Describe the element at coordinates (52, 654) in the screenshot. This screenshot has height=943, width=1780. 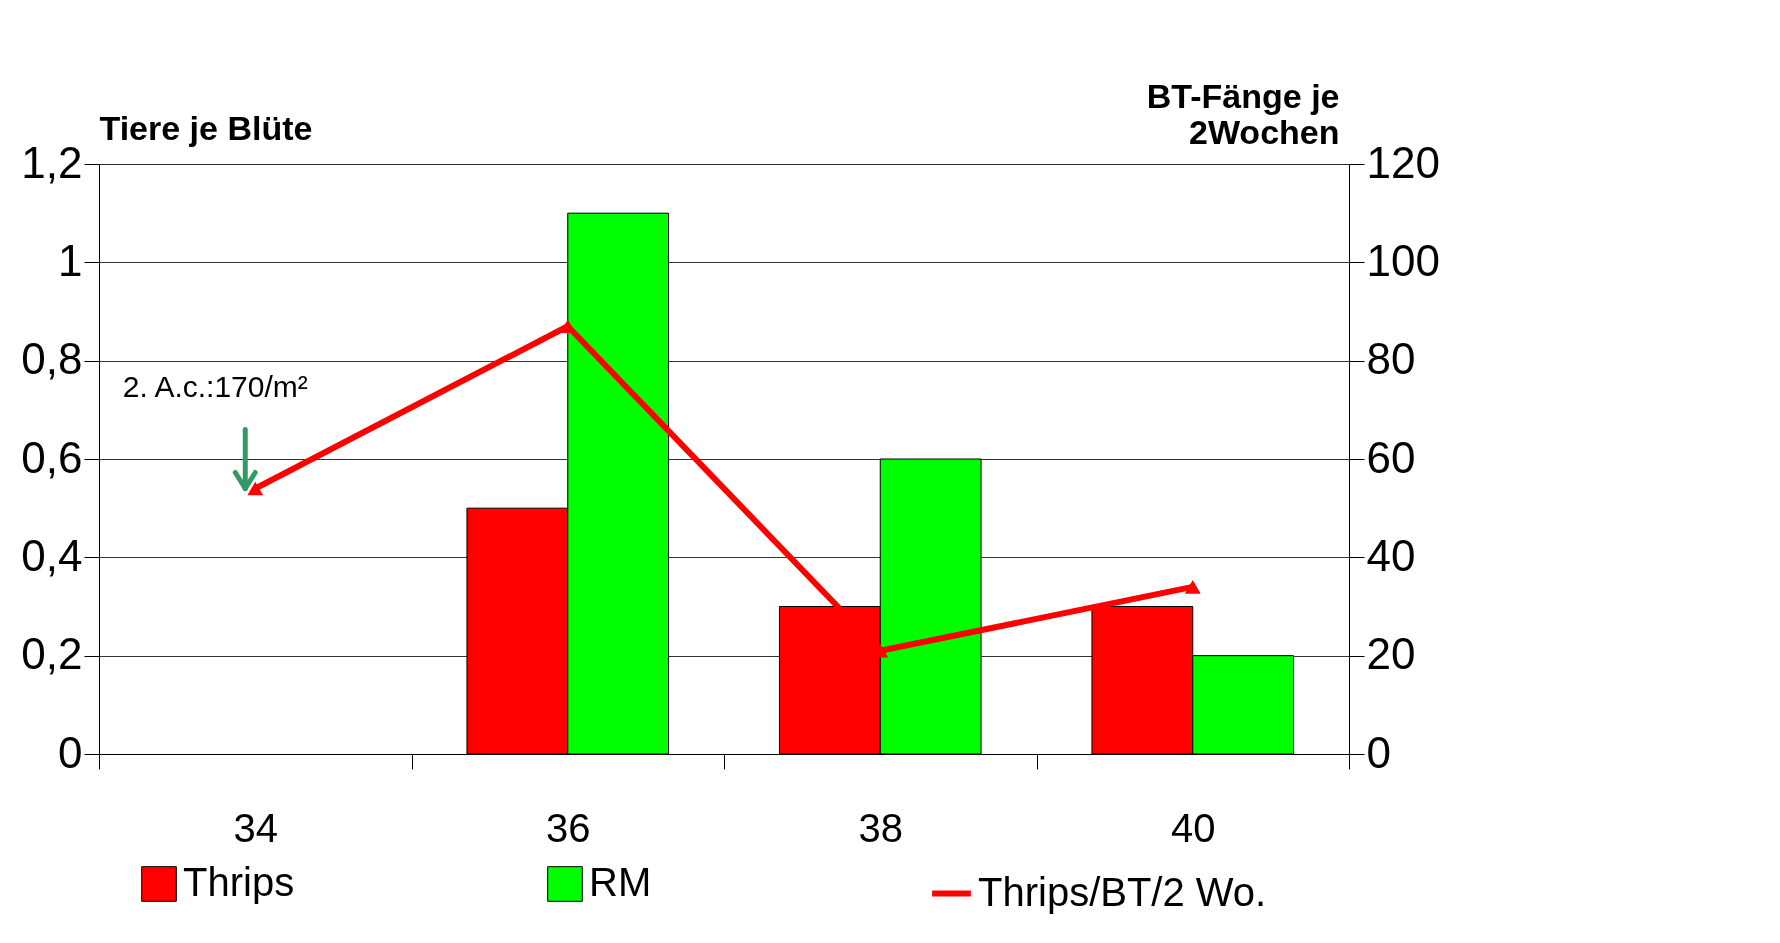
I see `y-tick-label: 0,2` at that location.